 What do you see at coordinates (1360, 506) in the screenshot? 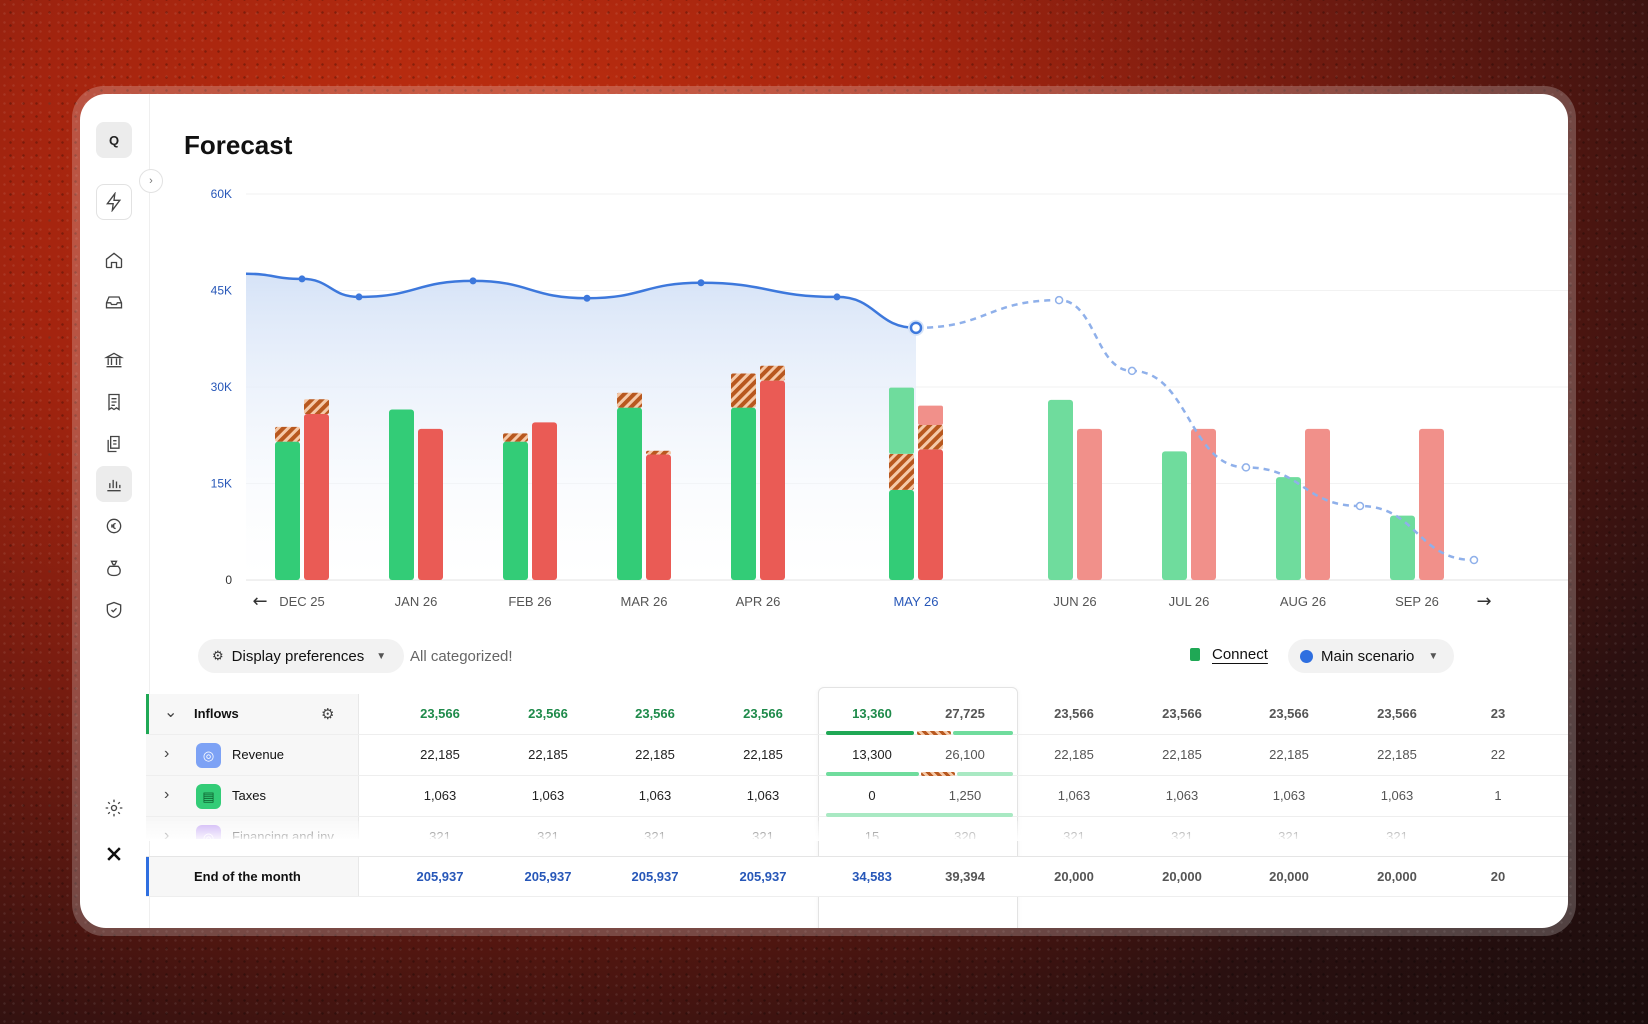
I see `forecast-point` at bounding box center [1360, 506].